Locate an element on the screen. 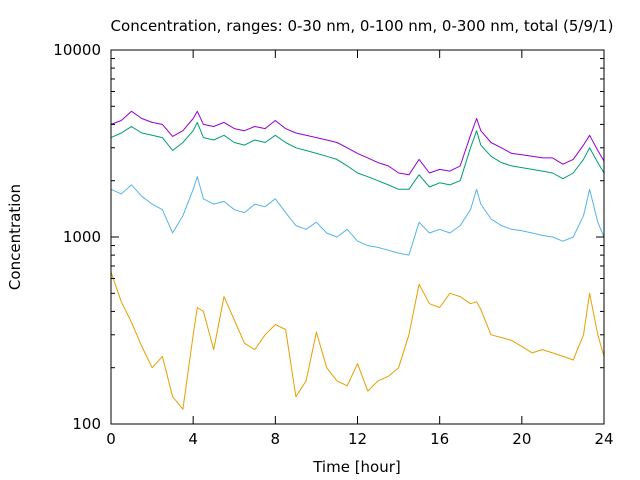 This screenshot has width=640, height=480. x-tick-label: 4 is located at coordinates (193, 439).